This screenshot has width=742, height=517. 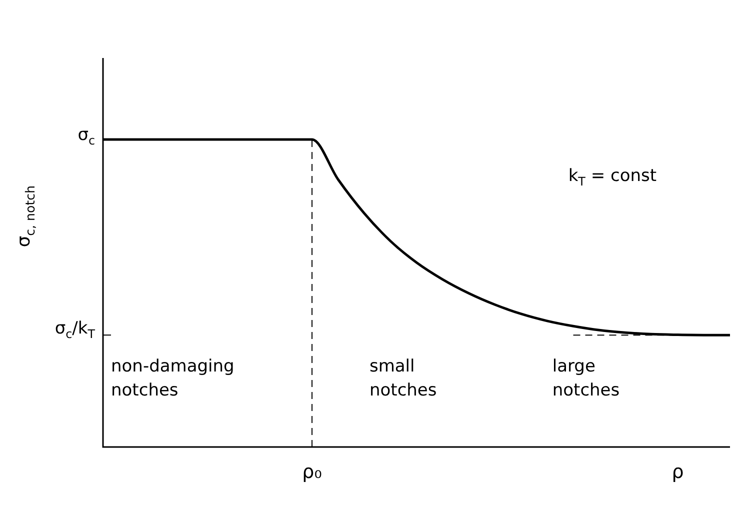 I want to click on x-tick-label: ρ, so click(x=678, y=471).